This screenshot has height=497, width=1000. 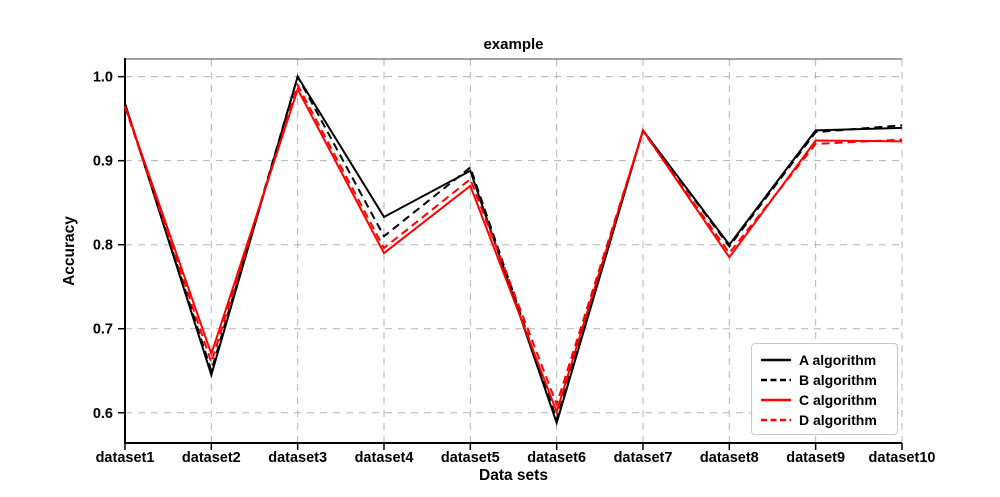 What do you see at coordinates (103, 162) in the screenshot?
I see `y-tick-label: 0.9` at bounding box center [103, 162].